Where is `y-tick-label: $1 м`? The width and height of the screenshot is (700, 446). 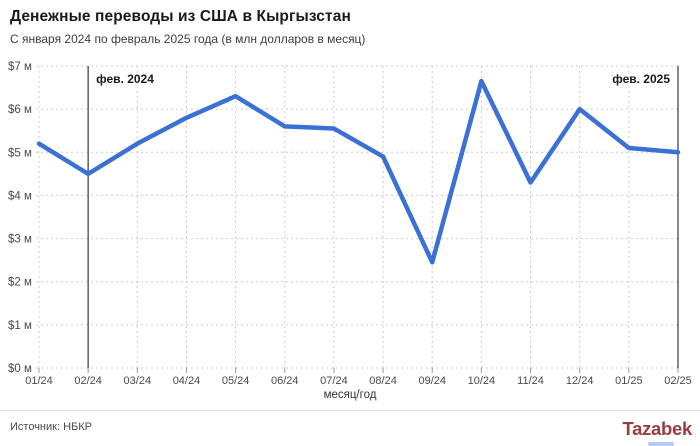 y-tick-label: $1 м is located at coordinates (20, 326).